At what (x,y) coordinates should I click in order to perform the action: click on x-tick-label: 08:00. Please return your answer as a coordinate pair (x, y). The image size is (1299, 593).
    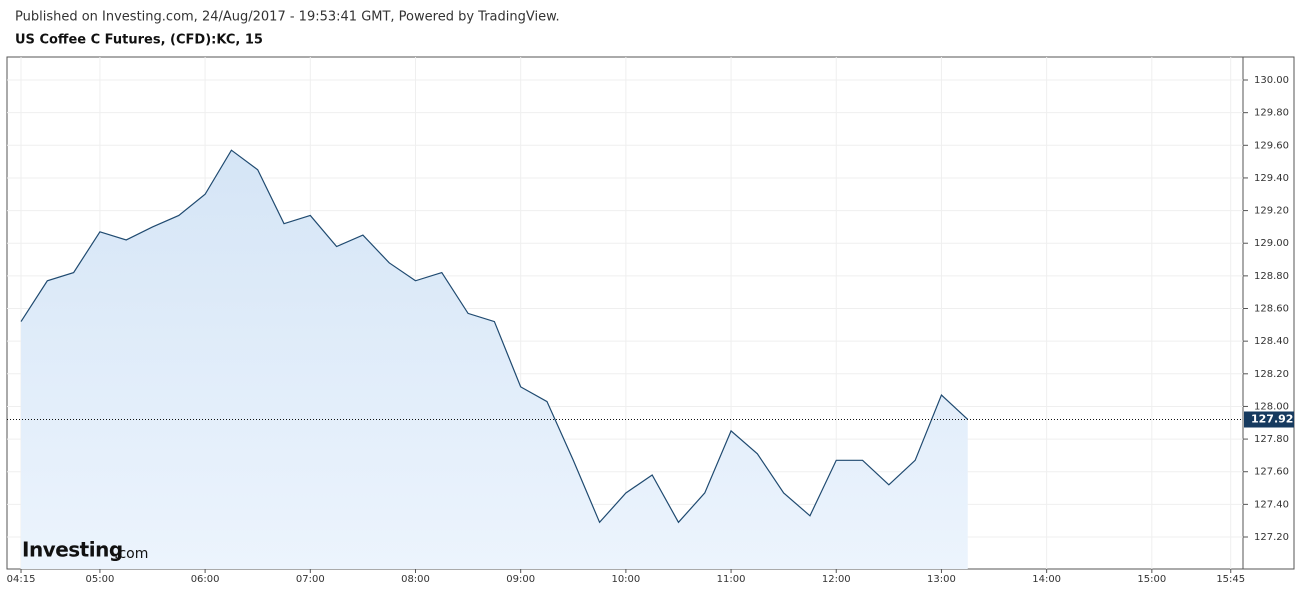
    Looking at the image, I should click on (415, 579).